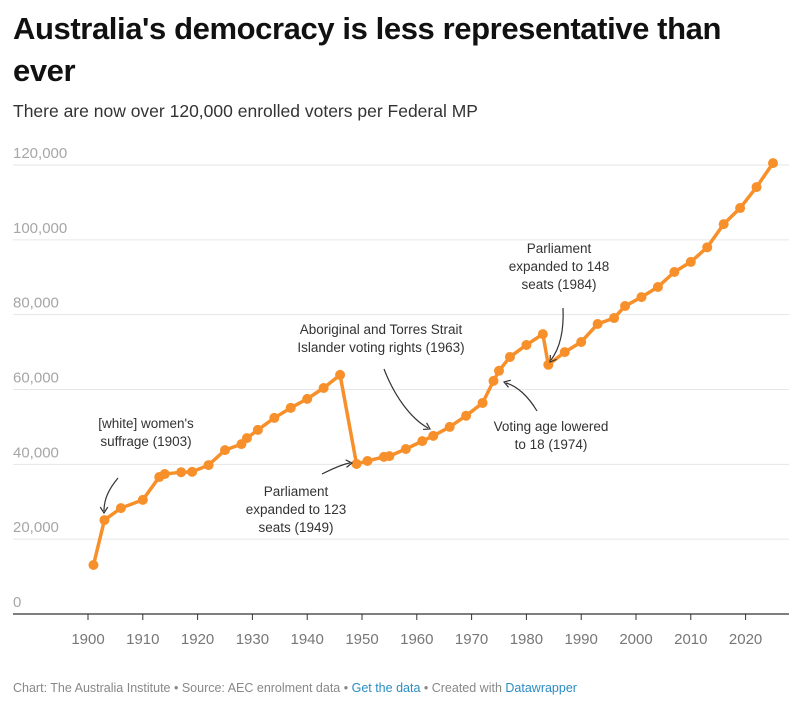 Image resolution: width=801 pixels, height=708 pixels. What do you see at coordinates (471, 639) in the screenshot?
I see `x-tick-label: 1970` at bounding box center [471, 639].